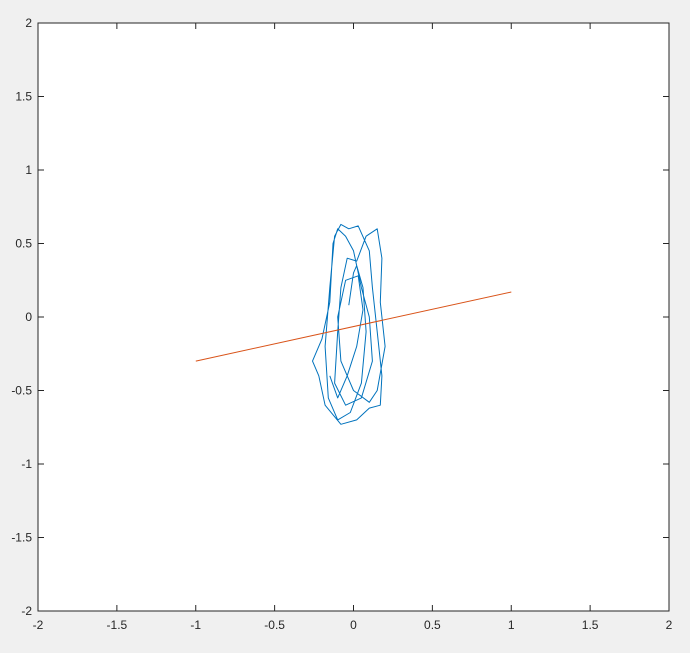 The height and width of the screenshot is (653, 690). What do you see at coordinates (26, 464) in the screenshot?
I see `y-tick-label: -1` at bounding box center [26, 464].